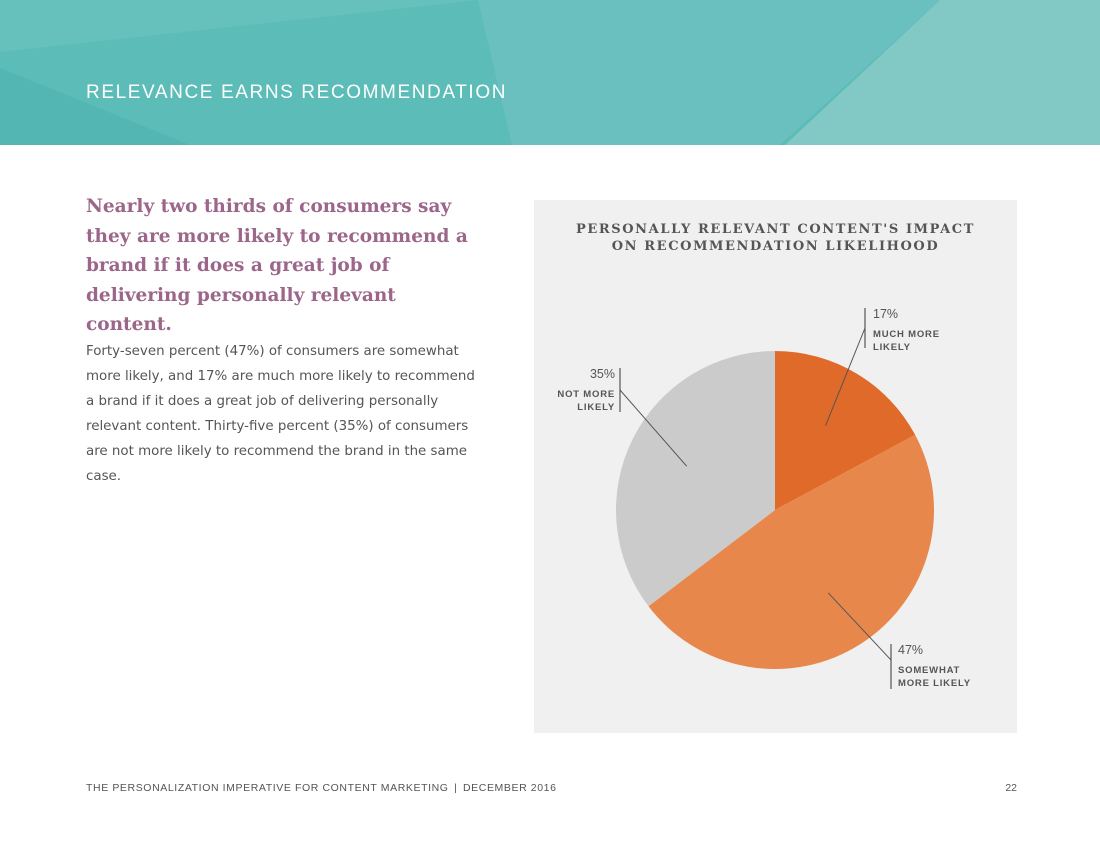  Describe the element at coordinates (775, 229) in the screenshot. I see `chart-title-line-1: PERSONALLY RELEVANT CONTENT'S IMPACT` at that location.